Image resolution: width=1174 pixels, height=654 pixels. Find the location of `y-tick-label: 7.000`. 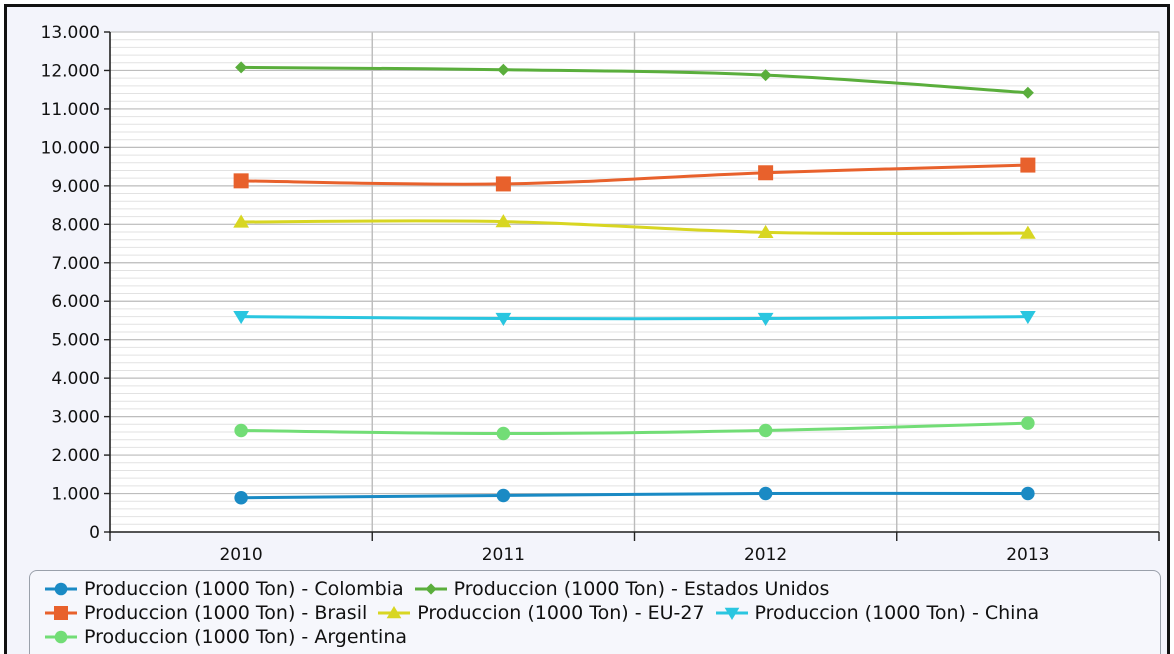

y-tick-label: 7.000 is located at coordinates (75, 264).